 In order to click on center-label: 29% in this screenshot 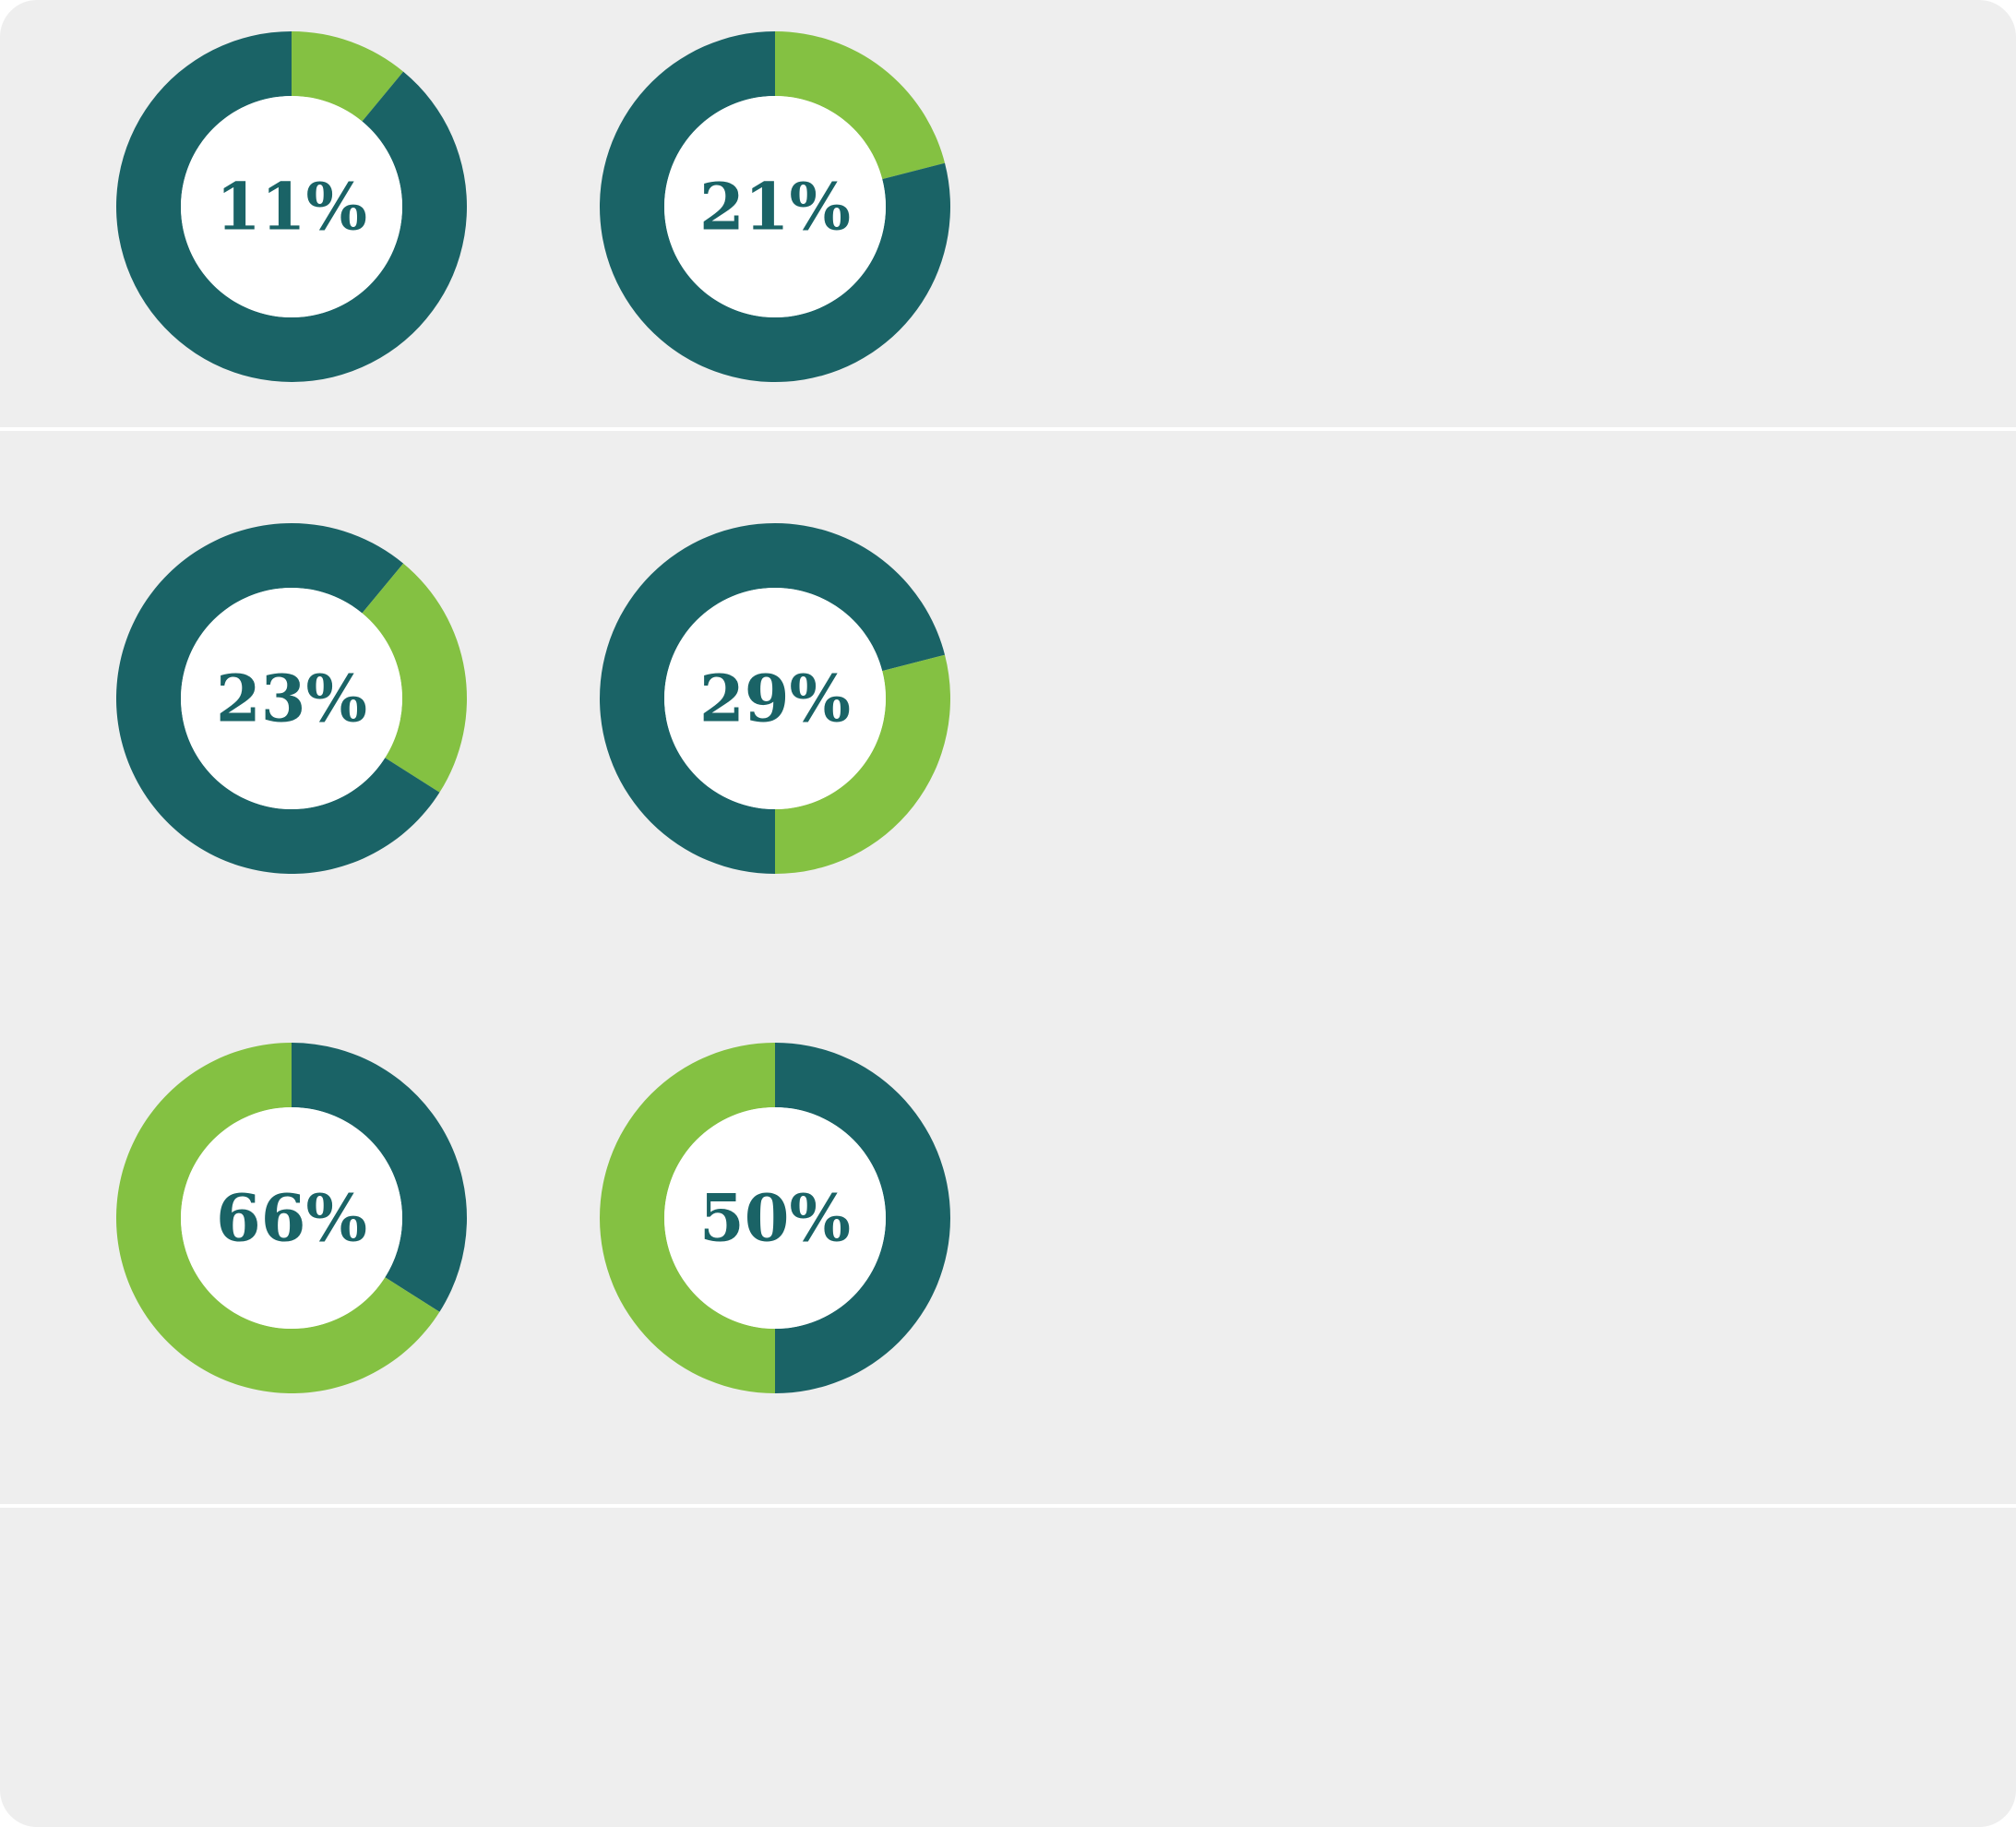, I will do `click(775, 699)`.